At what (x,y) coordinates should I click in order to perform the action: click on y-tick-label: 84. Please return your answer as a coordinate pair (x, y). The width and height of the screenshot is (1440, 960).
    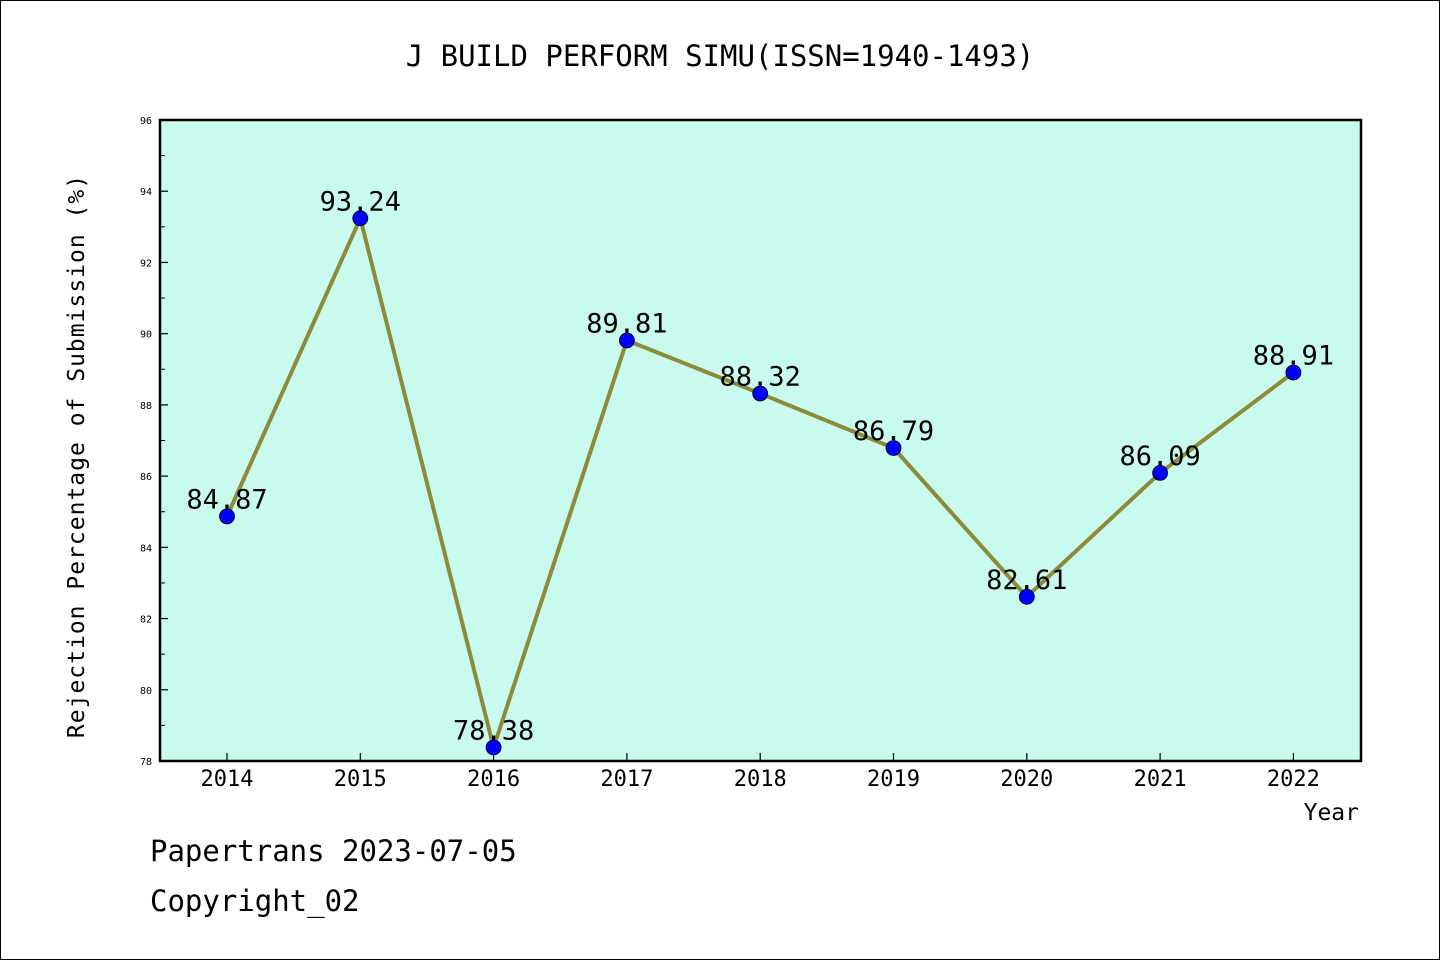
    Looking at the image, I should click on (146, 548).